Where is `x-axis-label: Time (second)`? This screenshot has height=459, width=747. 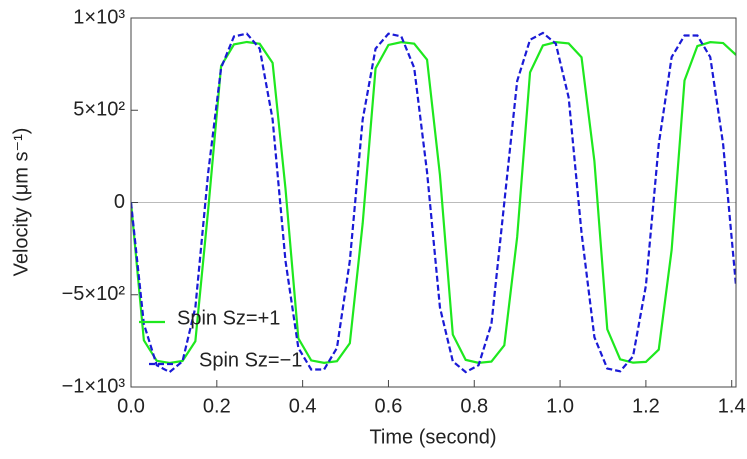
x-axis-label: Time (second) is located at coordinates (432, 437).